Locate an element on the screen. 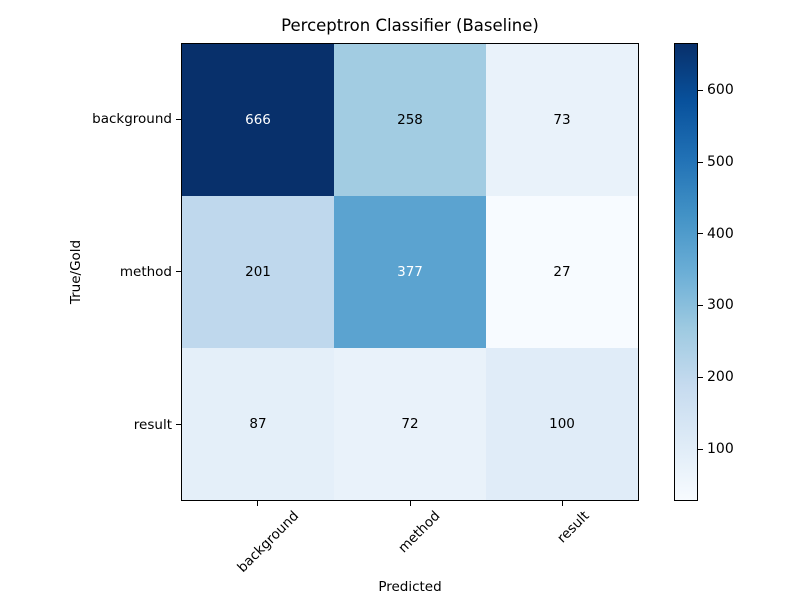 This screenshot has height=600, width=800. colorbar-tick-label: 500 is located at coordinates (720, 162).